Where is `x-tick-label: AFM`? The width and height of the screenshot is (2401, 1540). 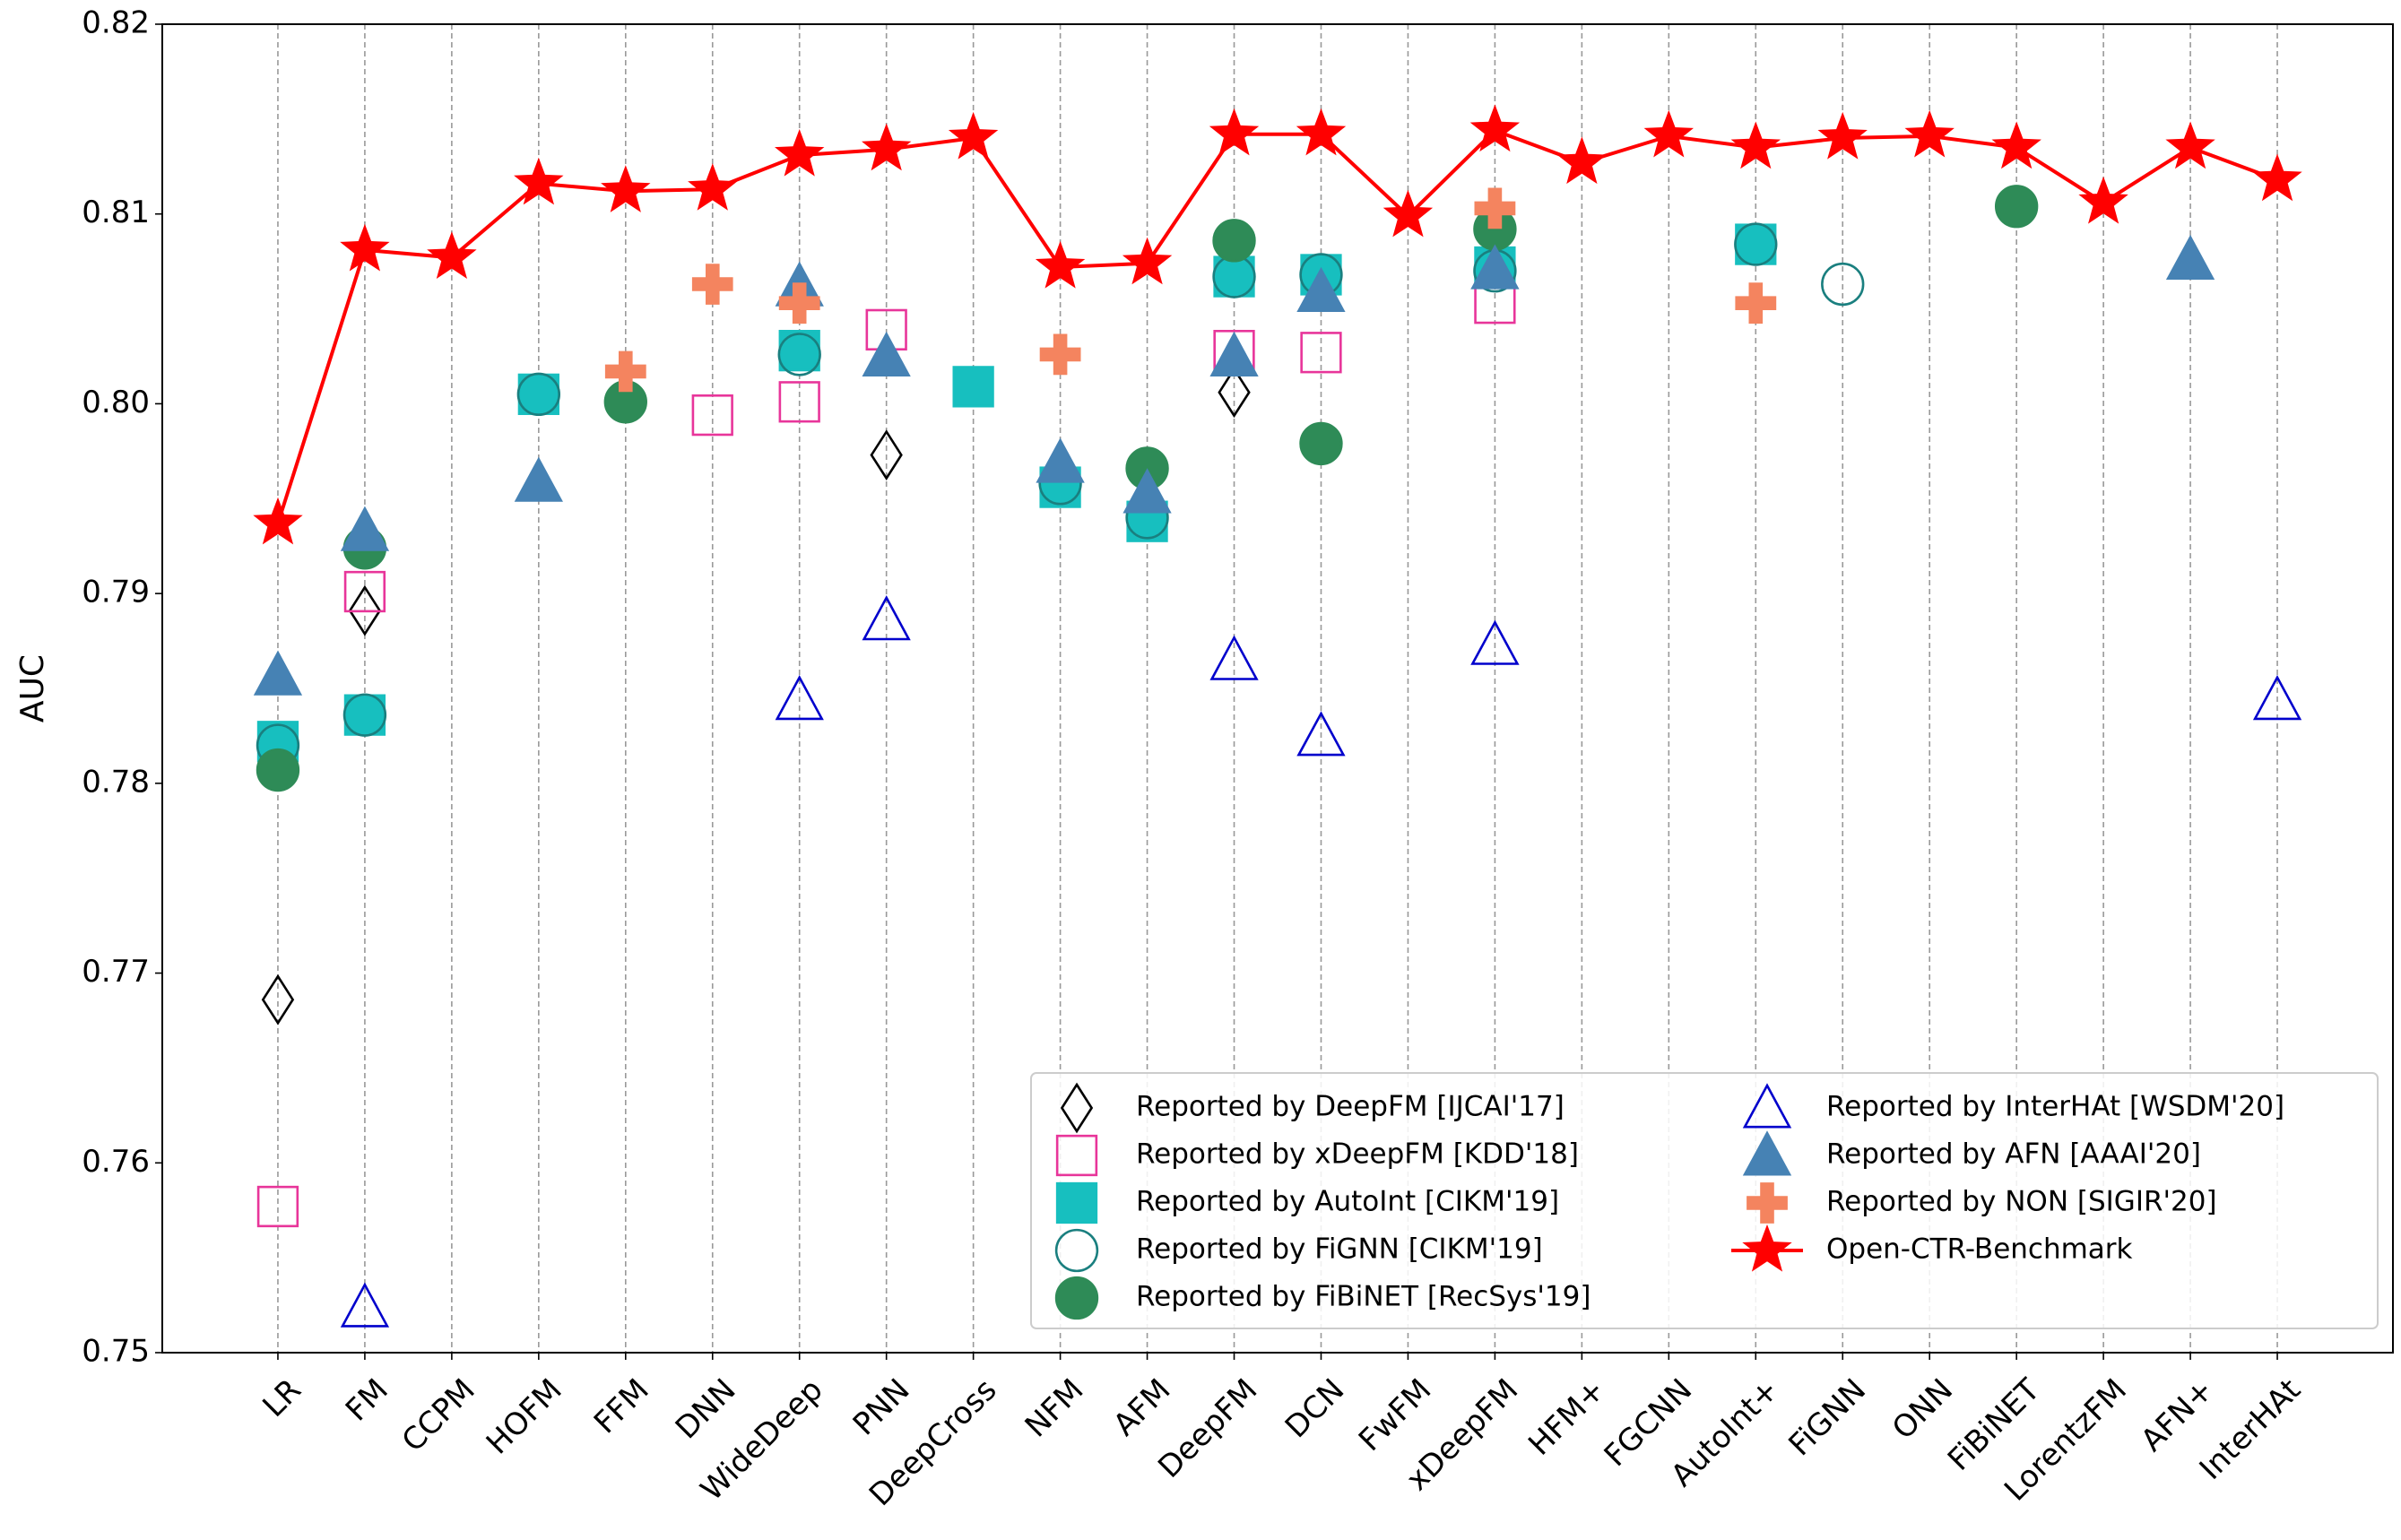 x-tick-label: AFM is located at coordinates (1141, 1408).